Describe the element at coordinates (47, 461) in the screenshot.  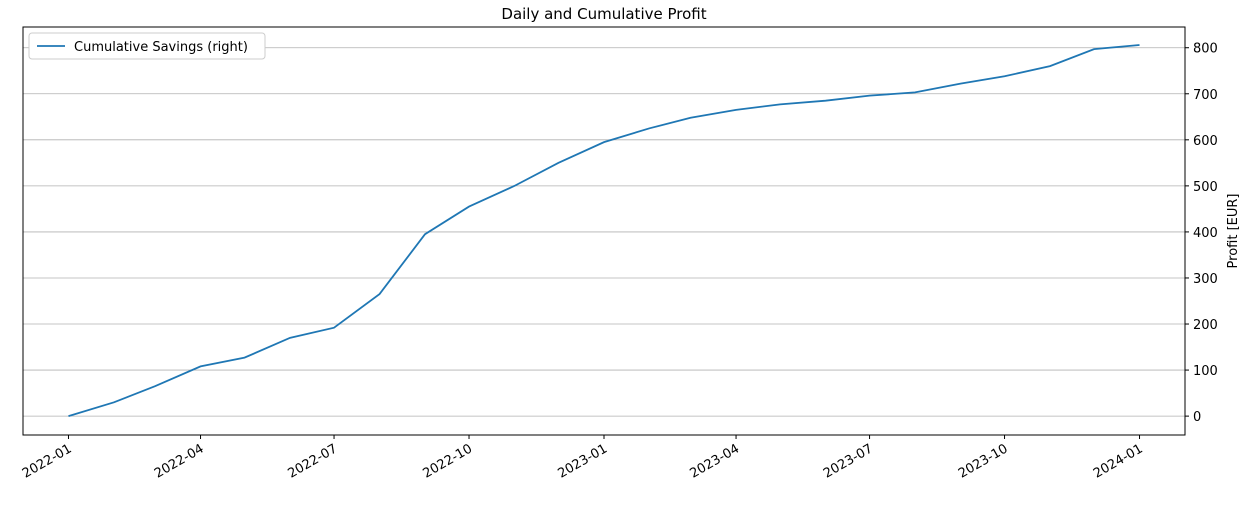
I see `x-tick-label: 2022-01` at that location.